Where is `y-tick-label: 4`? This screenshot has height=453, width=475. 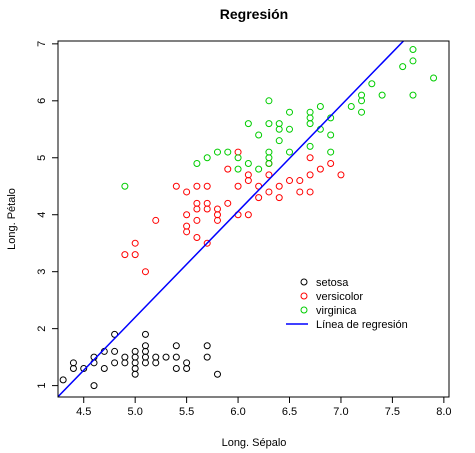
y-tick-label: 4 is located at coordinates (42, 215).